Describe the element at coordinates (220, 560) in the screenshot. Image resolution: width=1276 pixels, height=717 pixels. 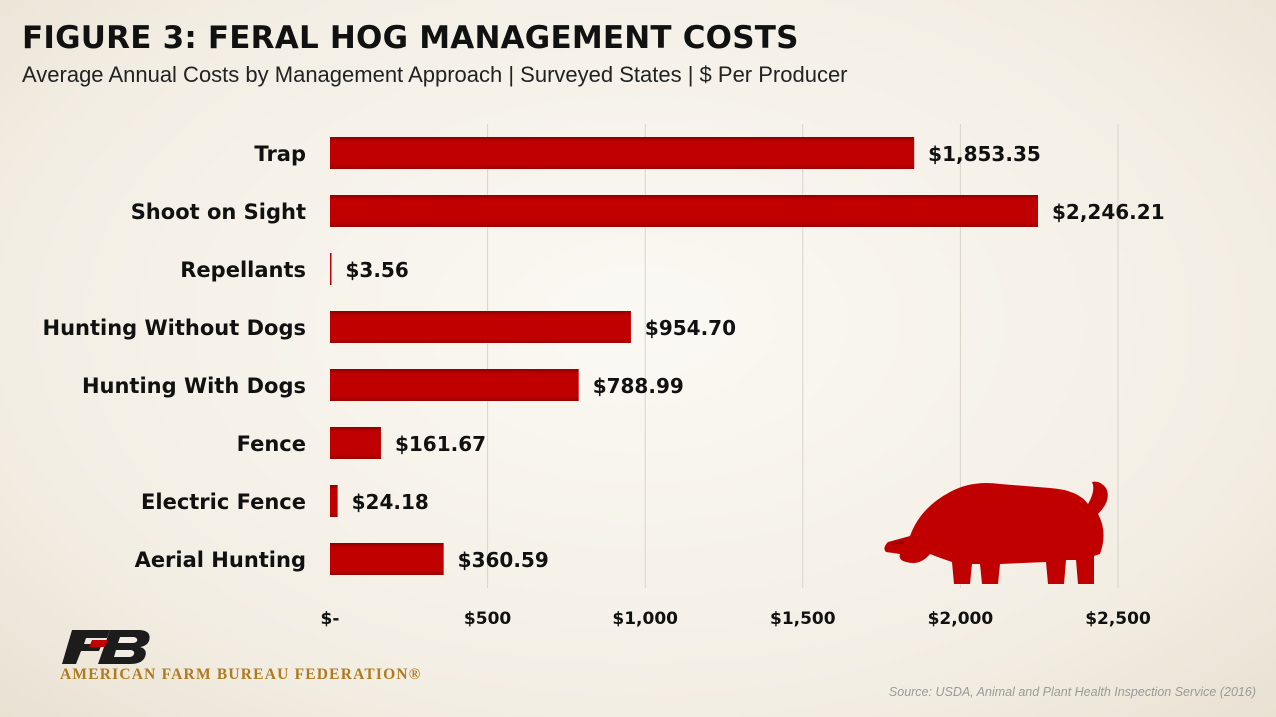
I see `category-label: Aerial Hunting` at that location.